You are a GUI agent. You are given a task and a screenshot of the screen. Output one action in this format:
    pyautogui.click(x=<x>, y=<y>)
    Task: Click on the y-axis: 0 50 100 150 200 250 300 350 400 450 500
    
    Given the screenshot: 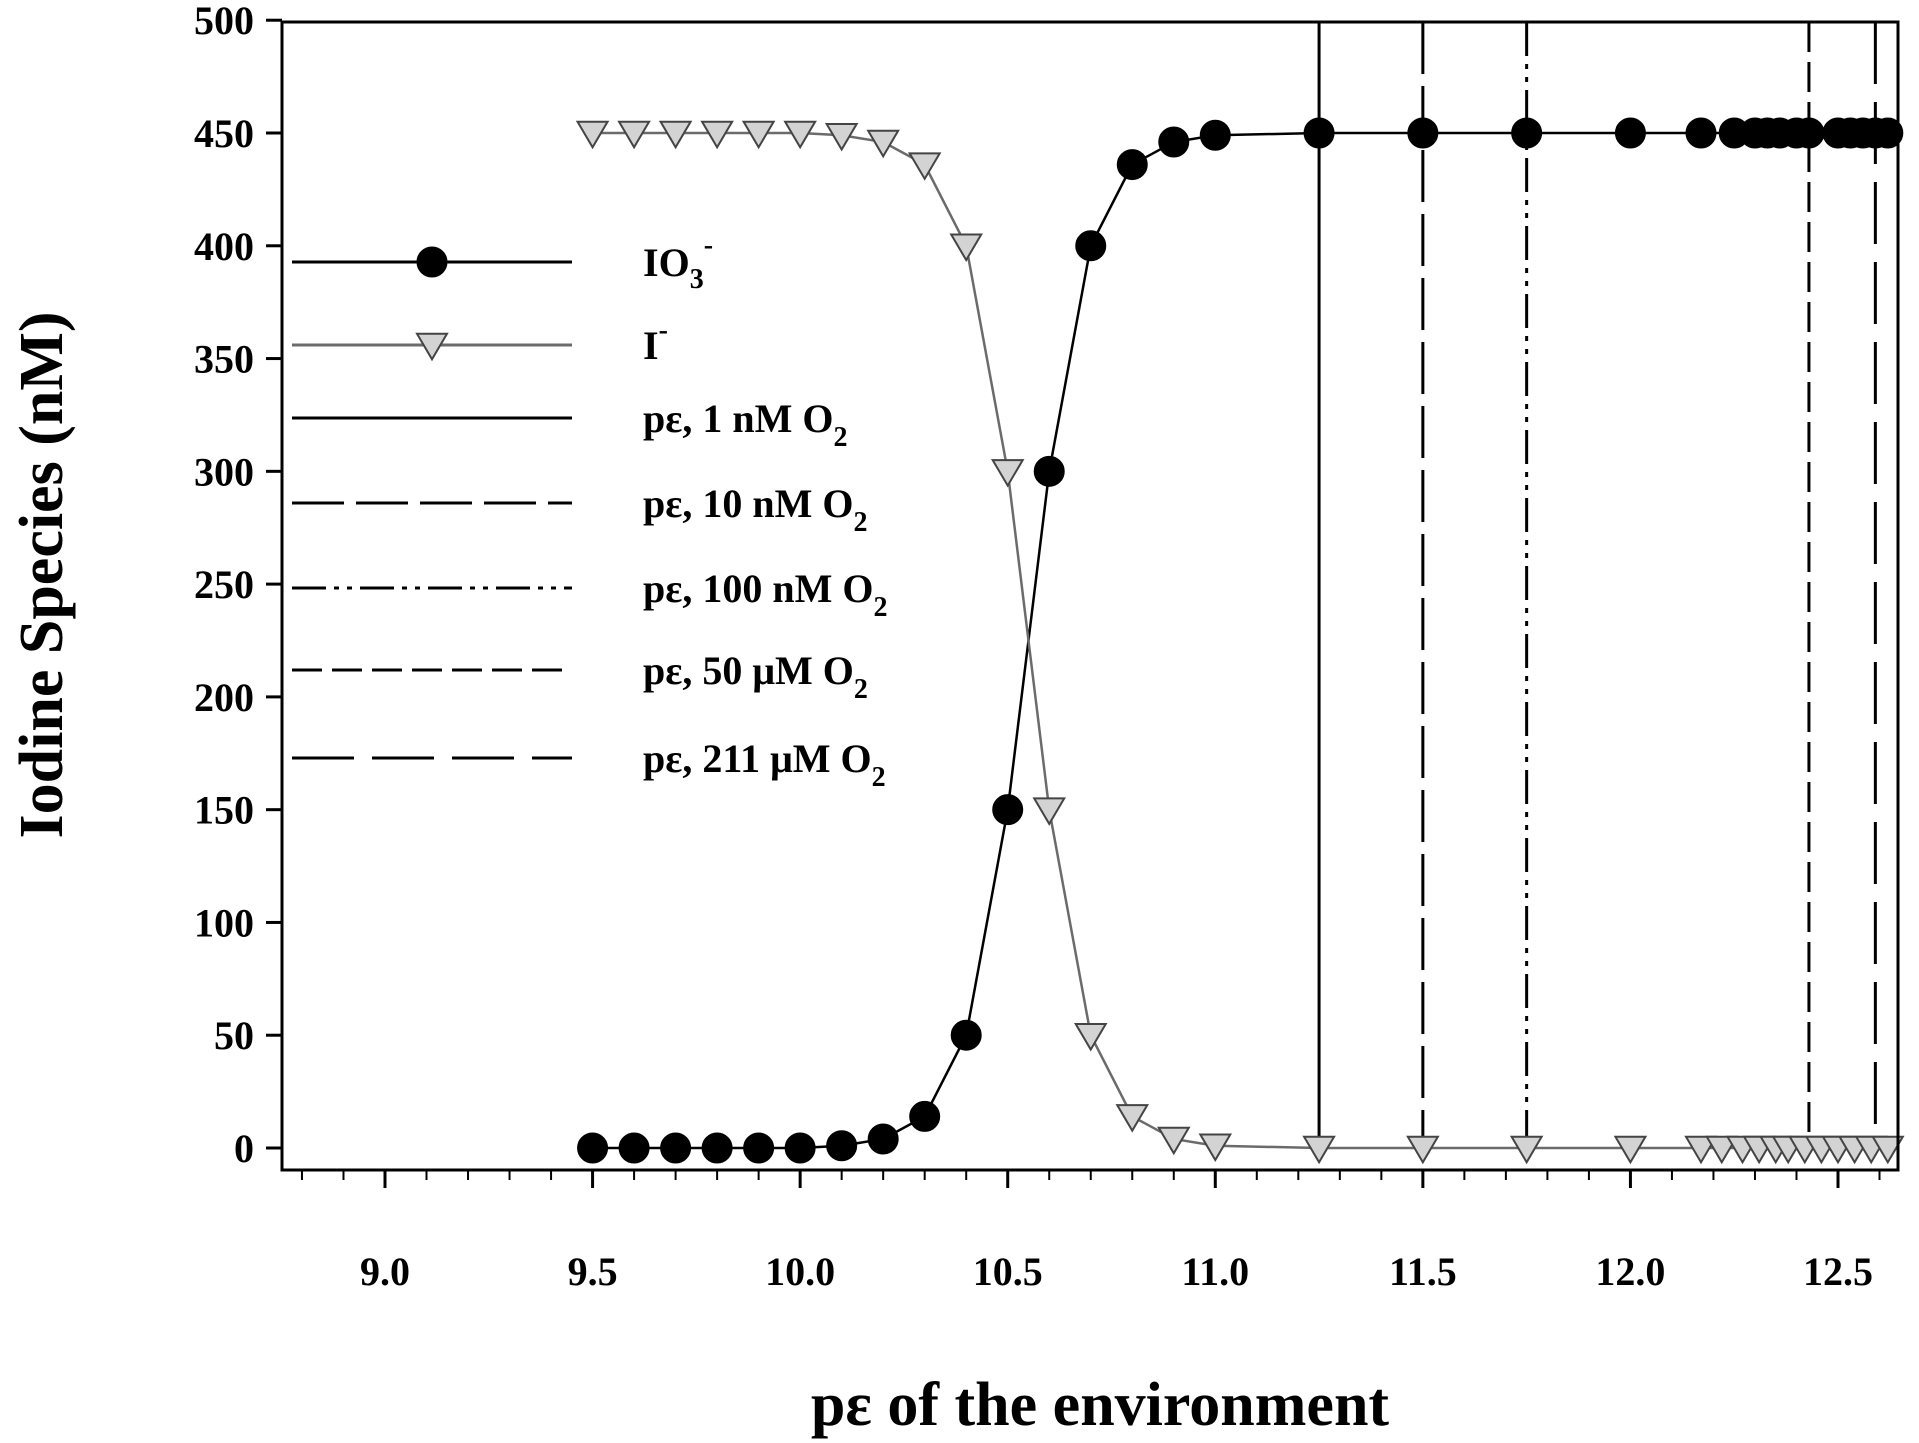 What is the action you would take?
    pyautogui.click(x=238, y=585)
    